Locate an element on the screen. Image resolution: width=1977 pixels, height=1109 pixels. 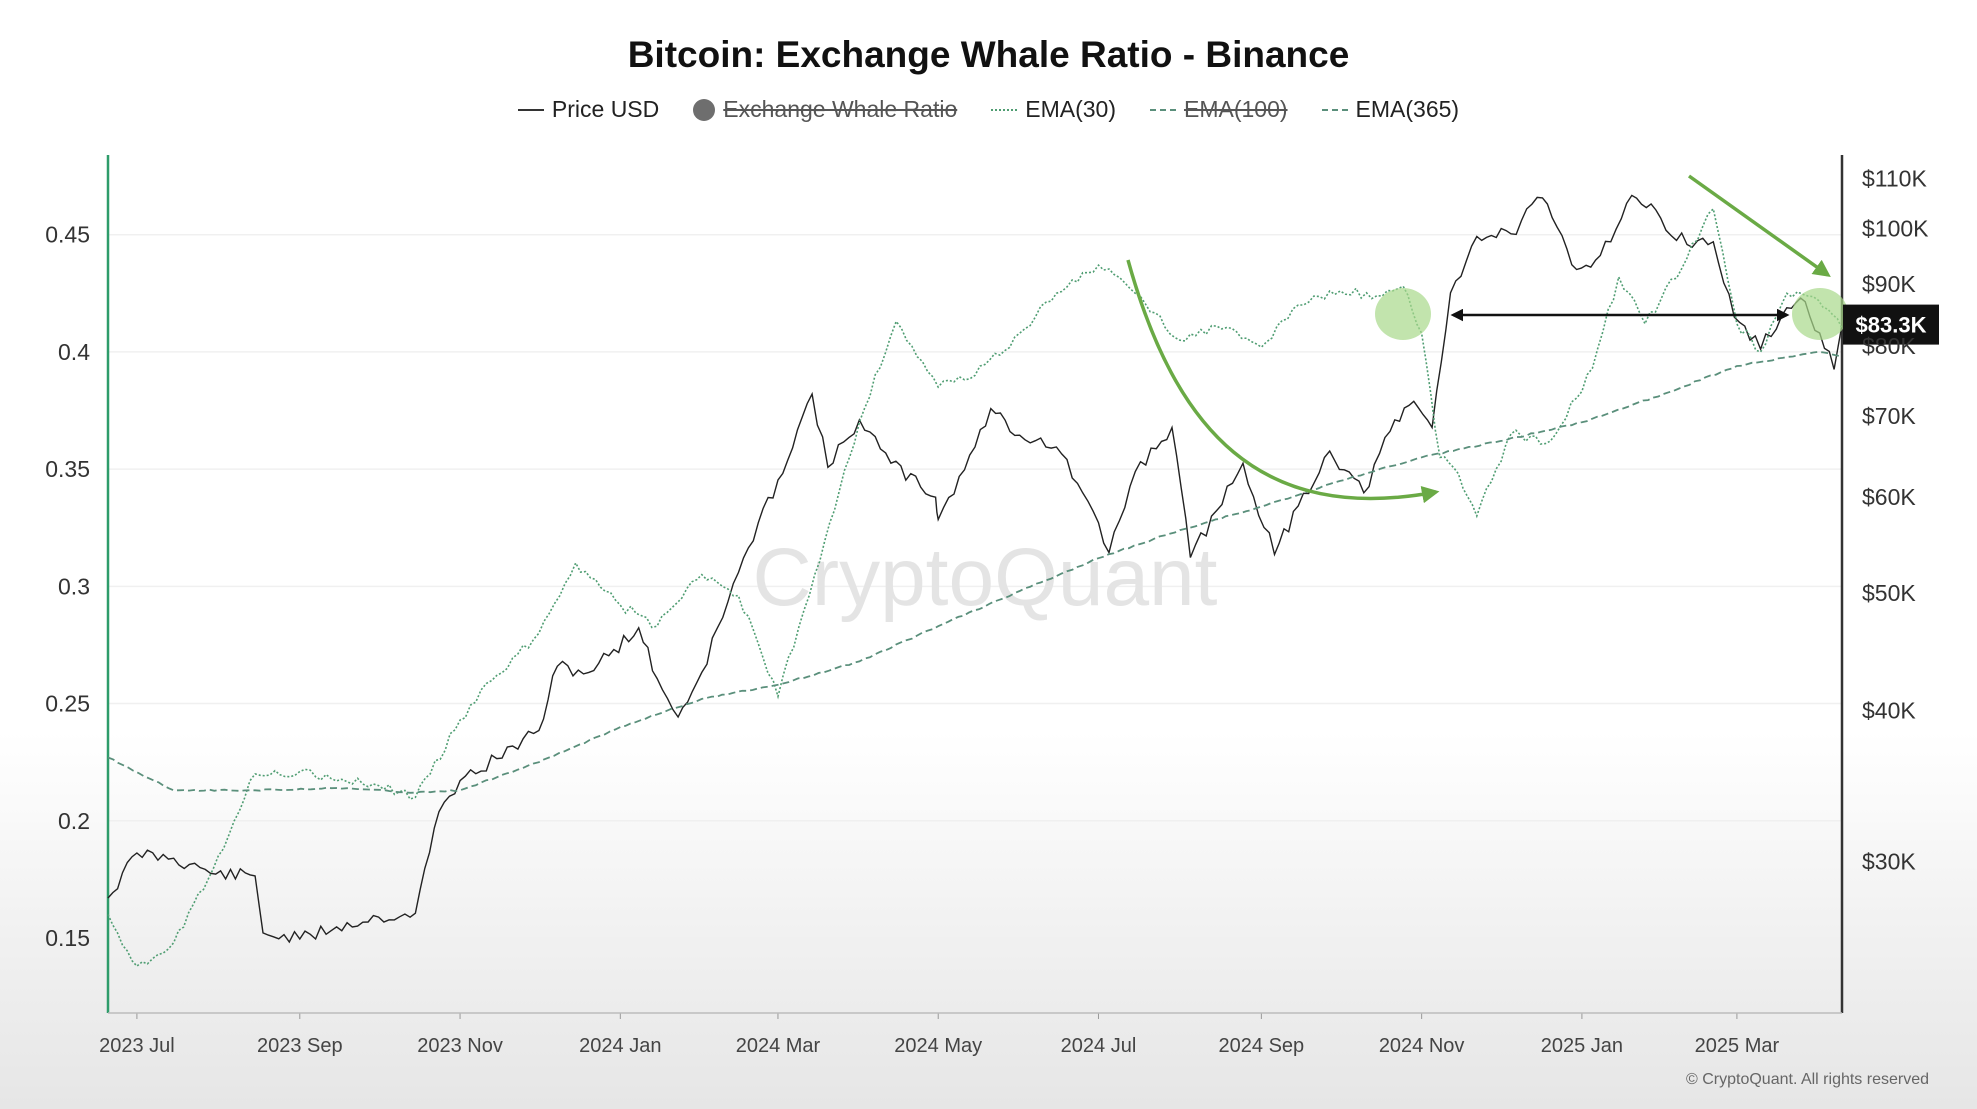
copyright-notice: © CryptoQuant. All rights reserved is located at coordinates (1807, 1079).